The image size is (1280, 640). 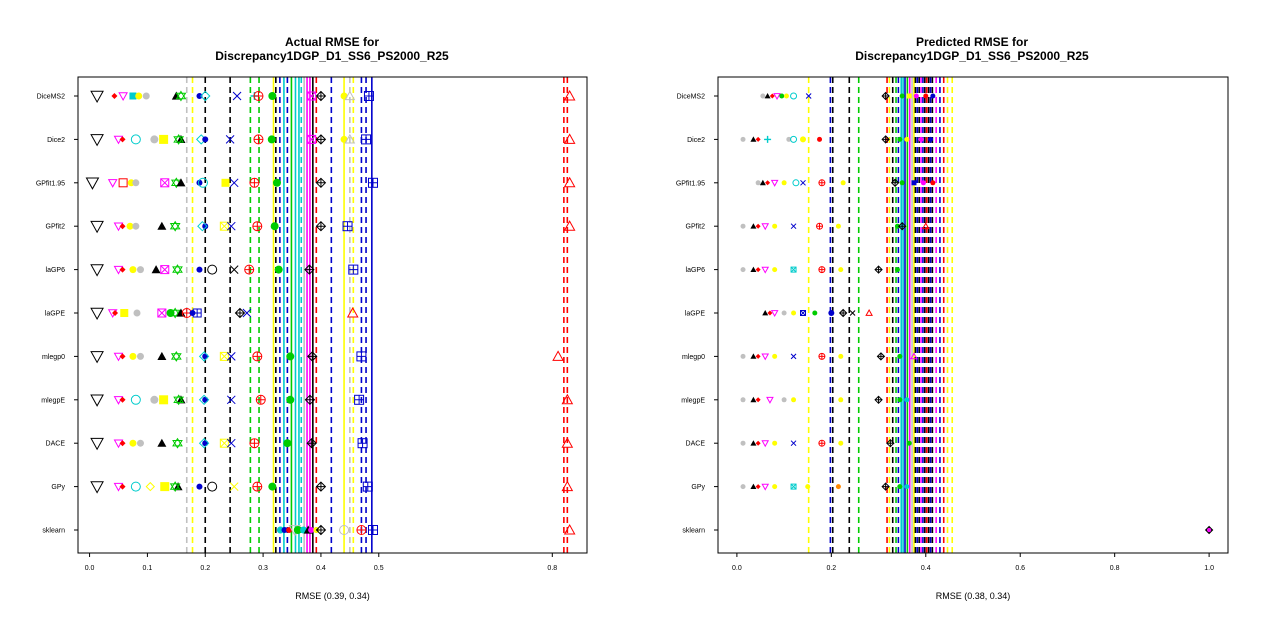 What do you see at coordinates (90, 568) in the screenshot?
I see `x-tick-label: 0.0` at bounding box center [90, 568].